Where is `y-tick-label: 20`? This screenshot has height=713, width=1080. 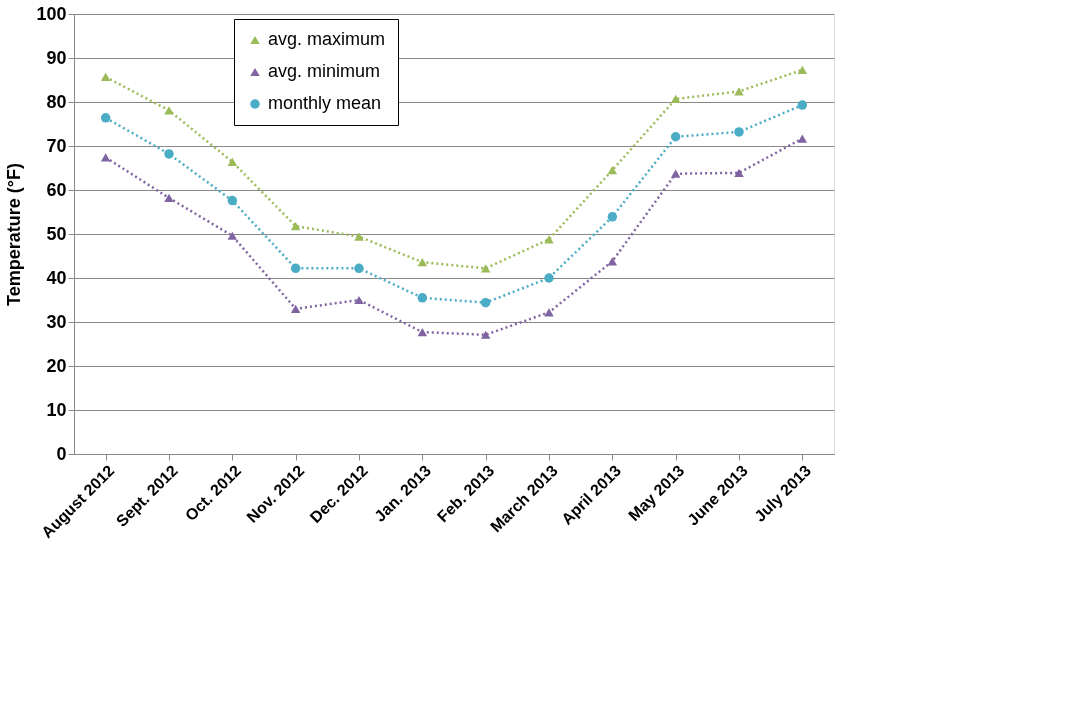 y-tick-label: 20 is located at coordinates (56, 365).